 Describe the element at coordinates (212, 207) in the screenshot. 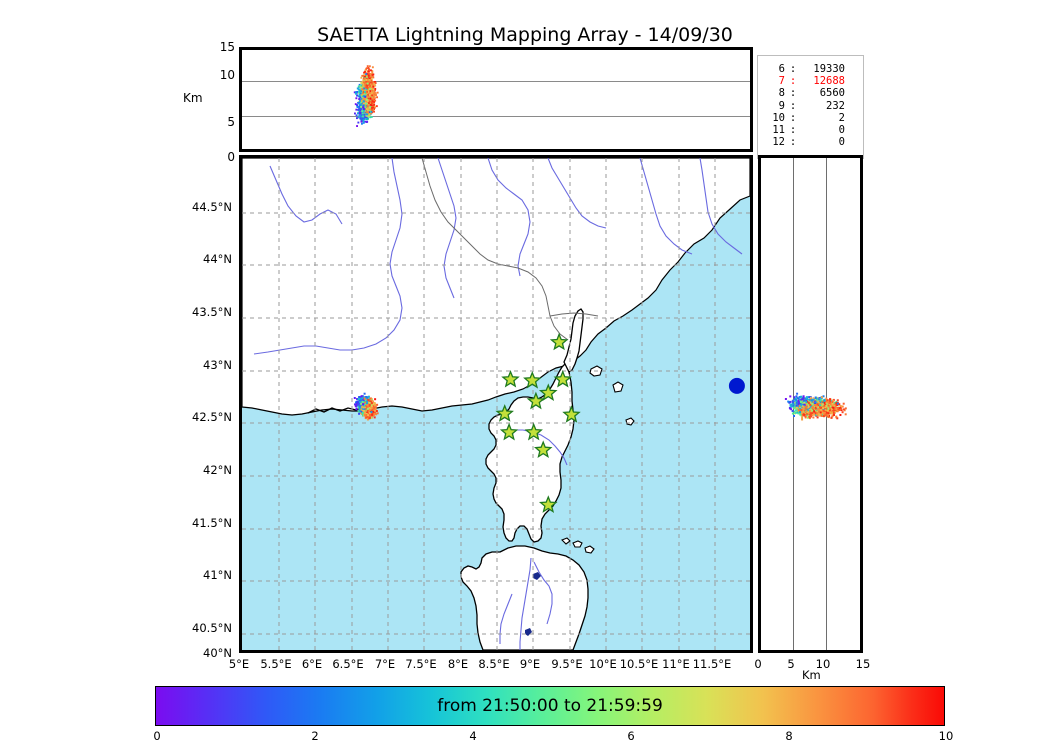

I see `map-ytick-44.5N: 44.5°N` at that location.